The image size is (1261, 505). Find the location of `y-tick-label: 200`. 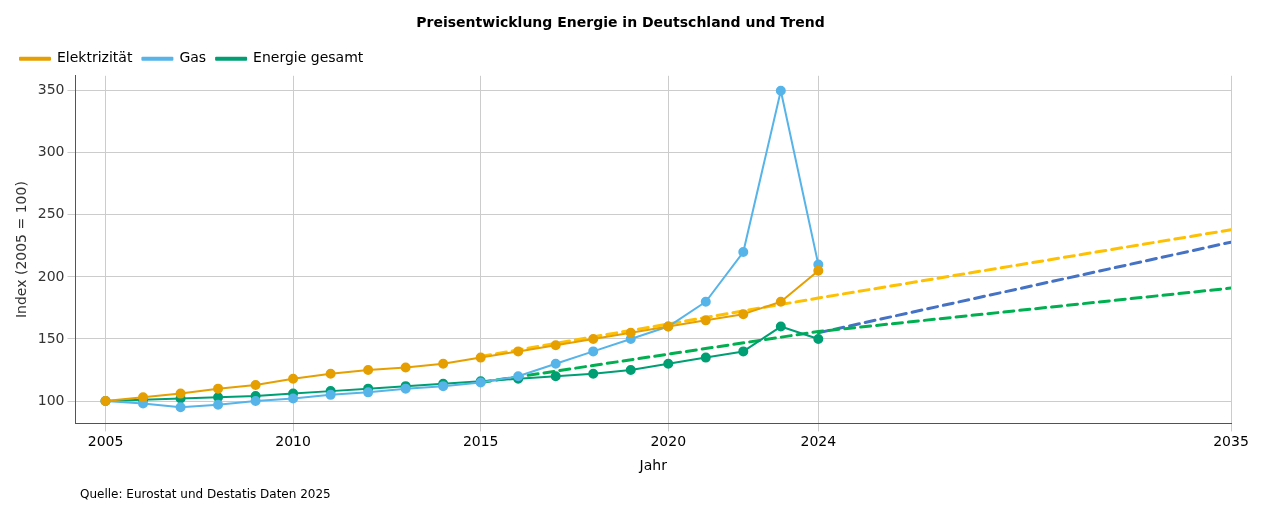

y-tick-label: 200 is located at coordinates (51, 275).